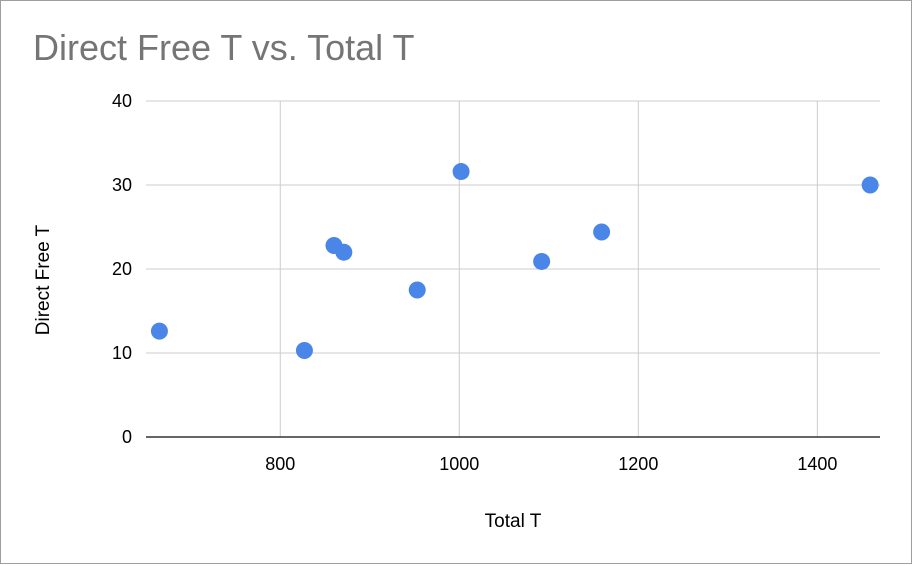  I want to click on x-tick-label: 1400, so click(817, 464).